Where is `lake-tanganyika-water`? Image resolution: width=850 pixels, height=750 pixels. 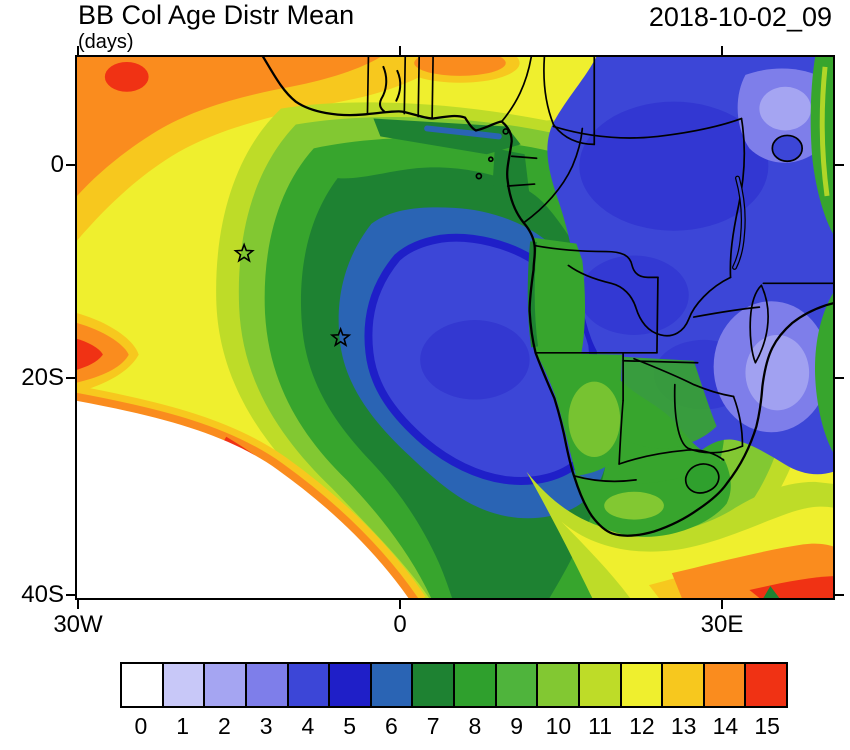
lake-tanganyika-water is located at coordinates (739, 222).